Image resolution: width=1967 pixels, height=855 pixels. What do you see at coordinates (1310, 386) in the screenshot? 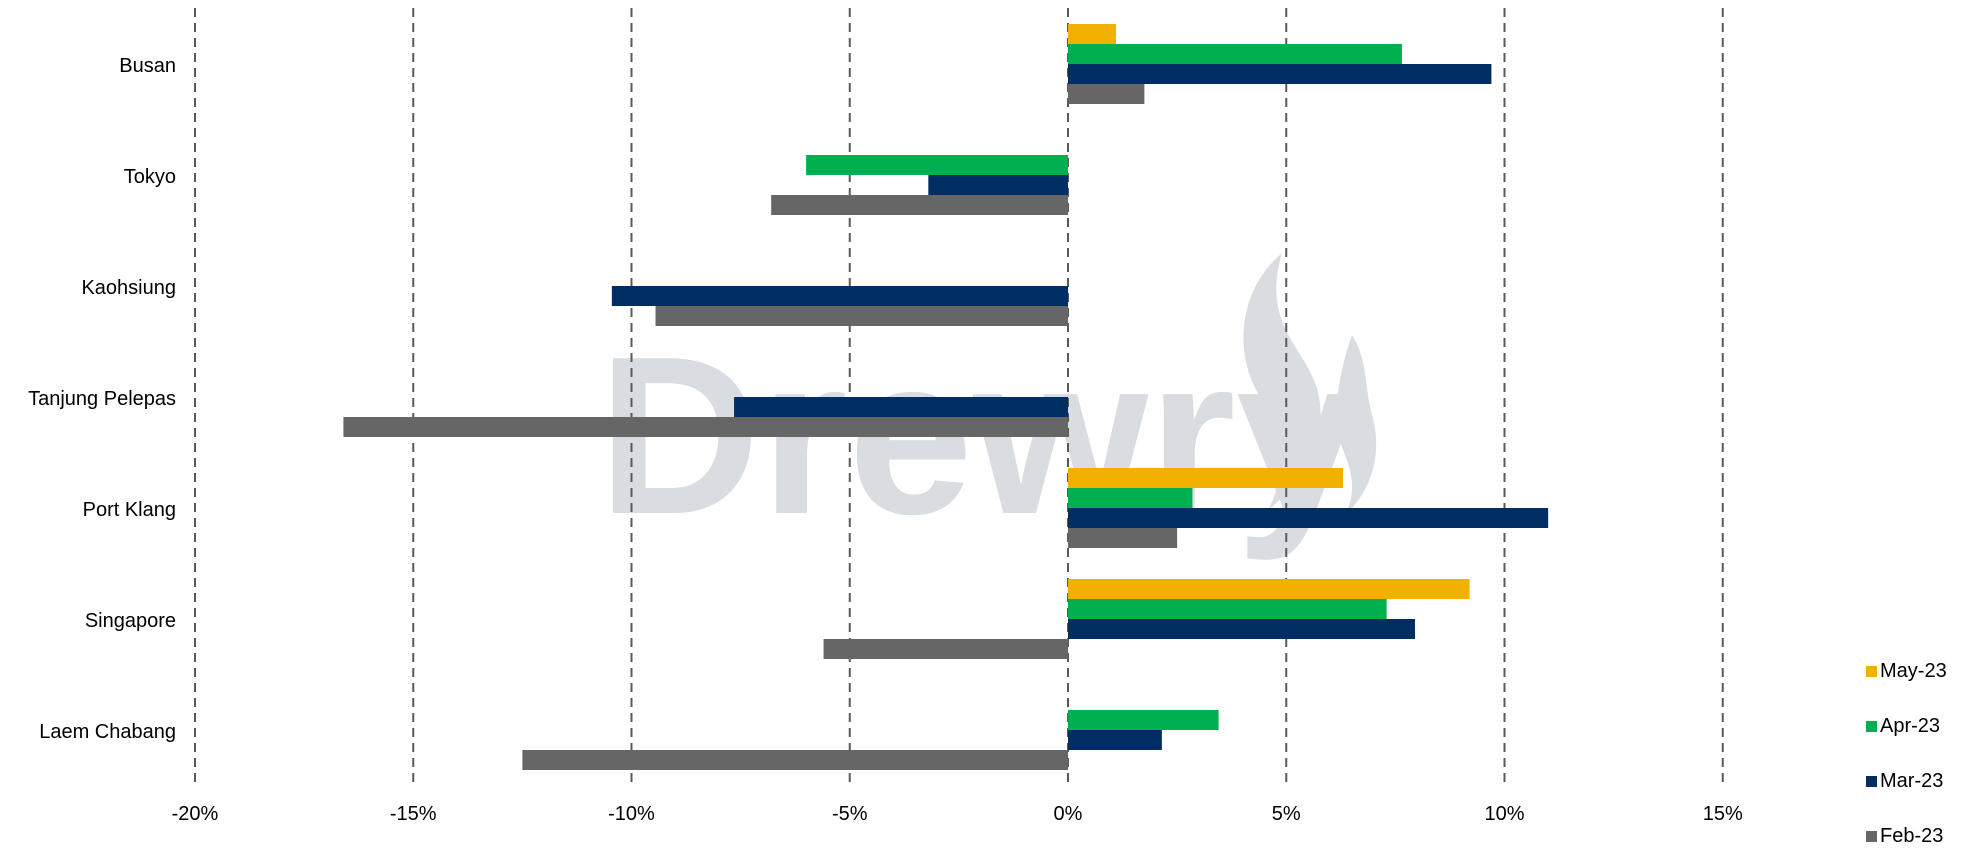
I see `drewry-flame-logo` at bounding box center [1310, 386].